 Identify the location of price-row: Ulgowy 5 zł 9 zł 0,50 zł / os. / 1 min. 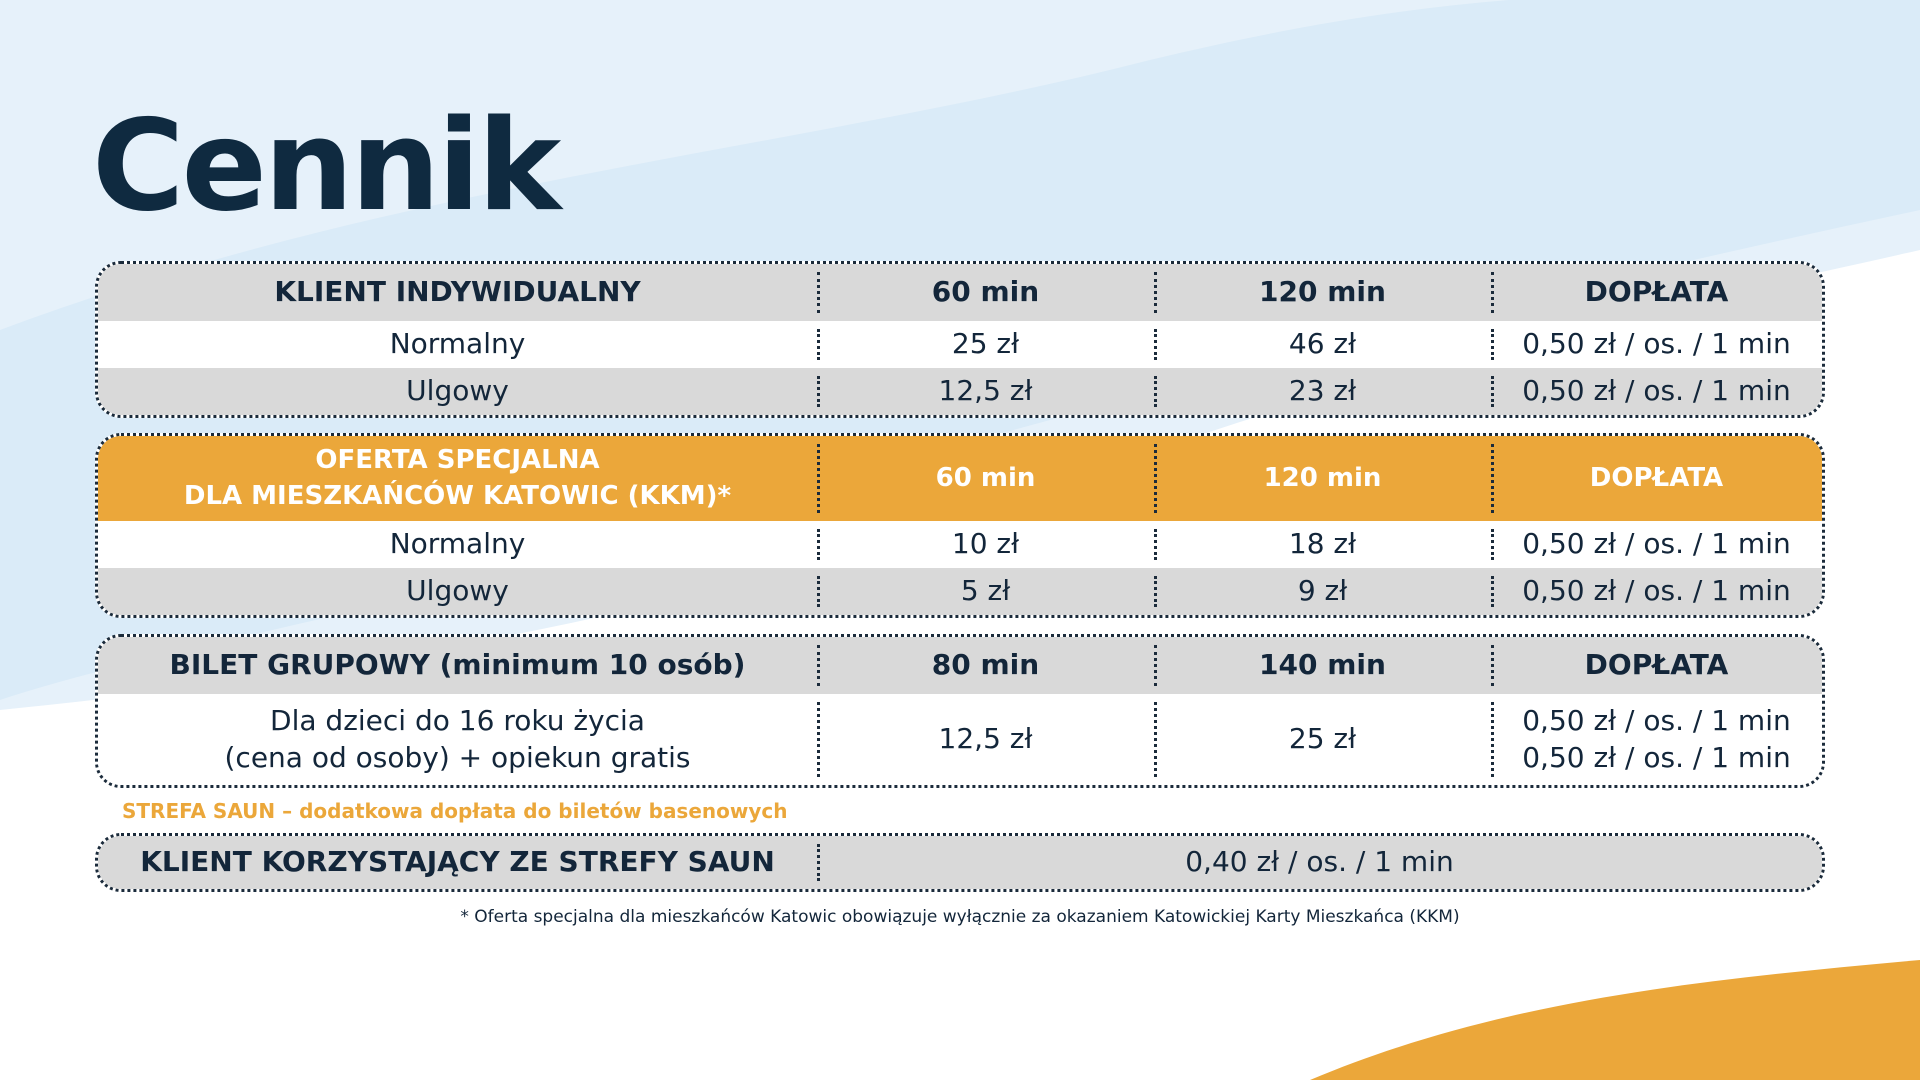
(960, 591).